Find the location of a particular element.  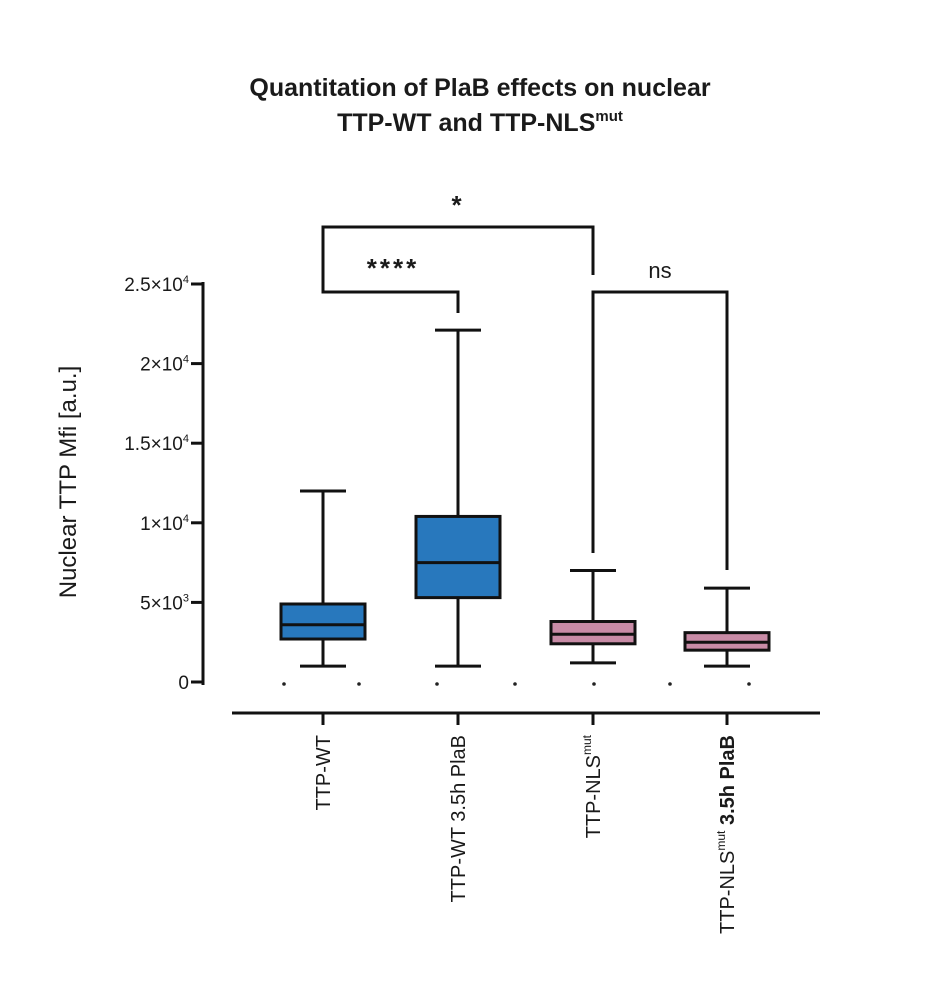

chart-title-line-2: TTP-WT and TTP-NLSmut is located at coordinates (480, 122).